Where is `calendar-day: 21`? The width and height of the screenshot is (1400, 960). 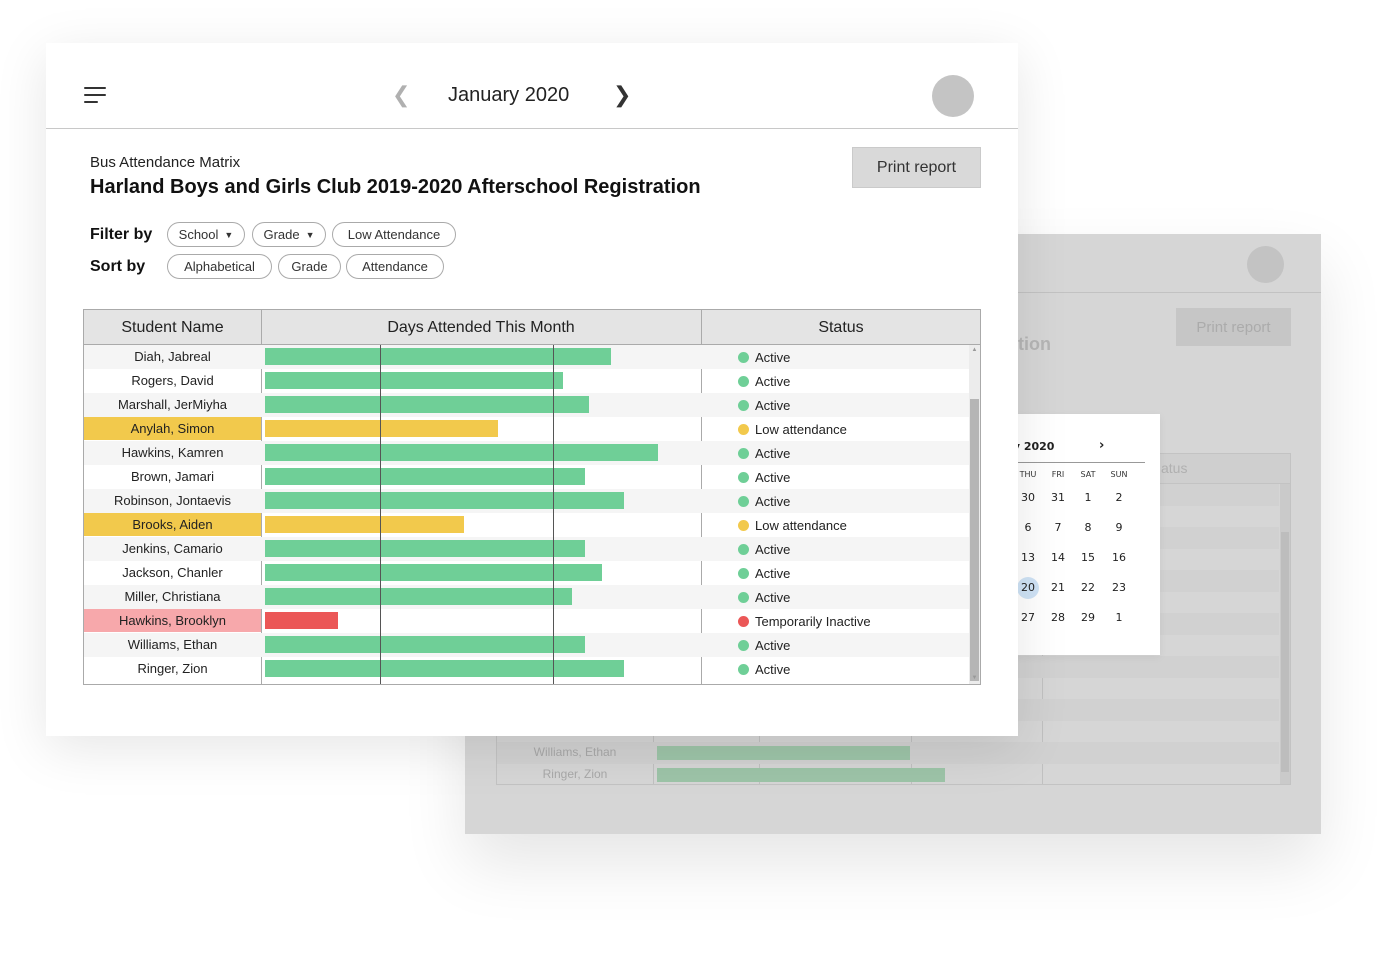 calendar-day: 21 is located at coordinates (1058, 587).